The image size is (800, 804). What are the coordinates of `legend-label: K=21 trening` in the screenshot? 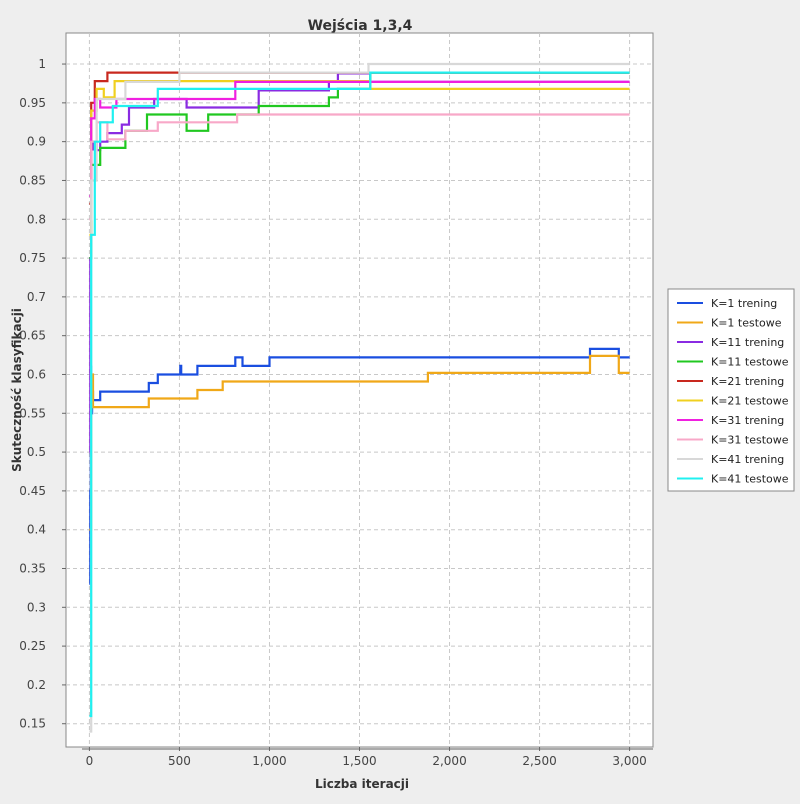 It's located at (747, 381).